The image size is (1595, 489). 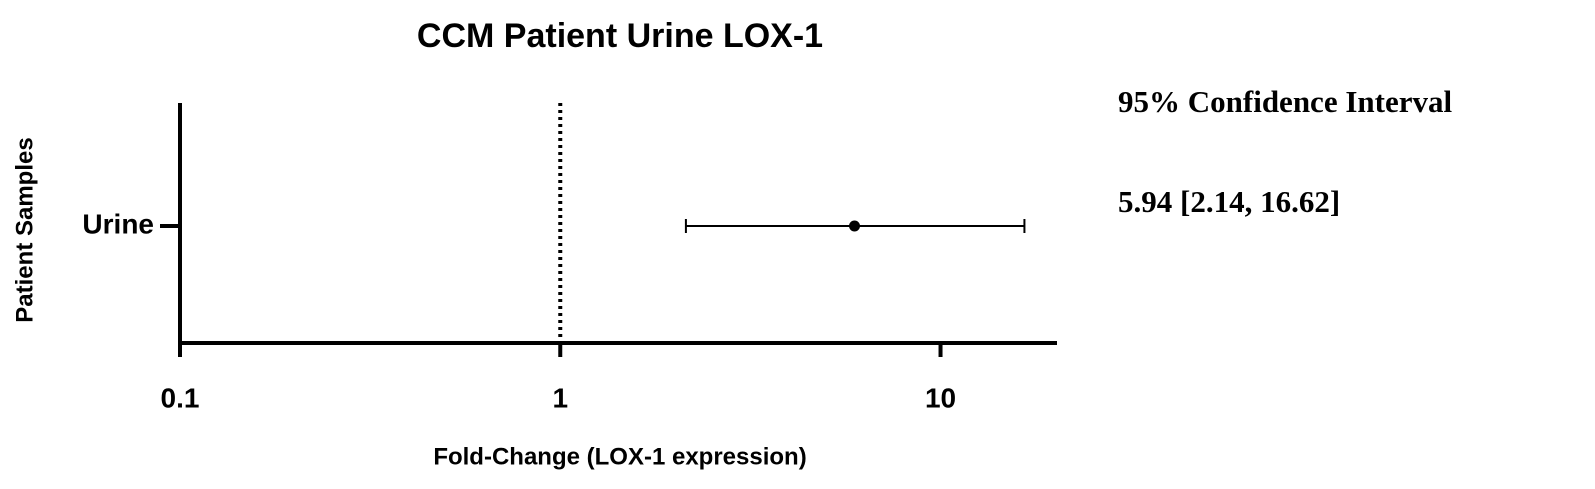 I want to click on y-axis-label: Patient Samples, so click(x=24, y=229).